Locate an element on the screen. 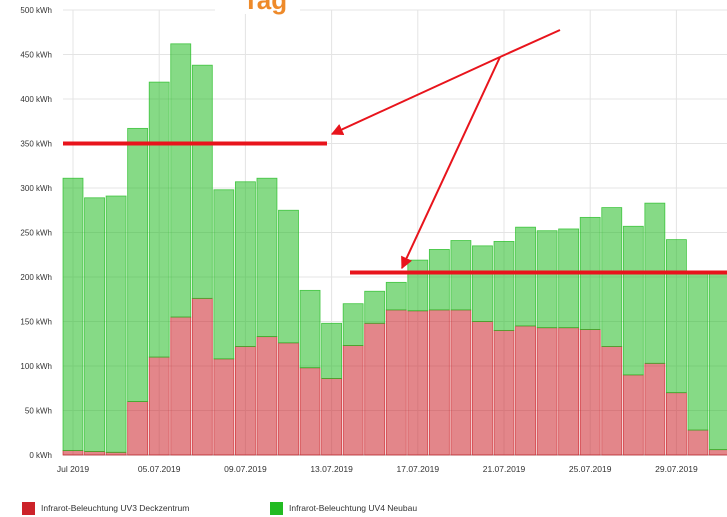  x-tick-label: 13.07.2019 is located at coordinates (331, 469).